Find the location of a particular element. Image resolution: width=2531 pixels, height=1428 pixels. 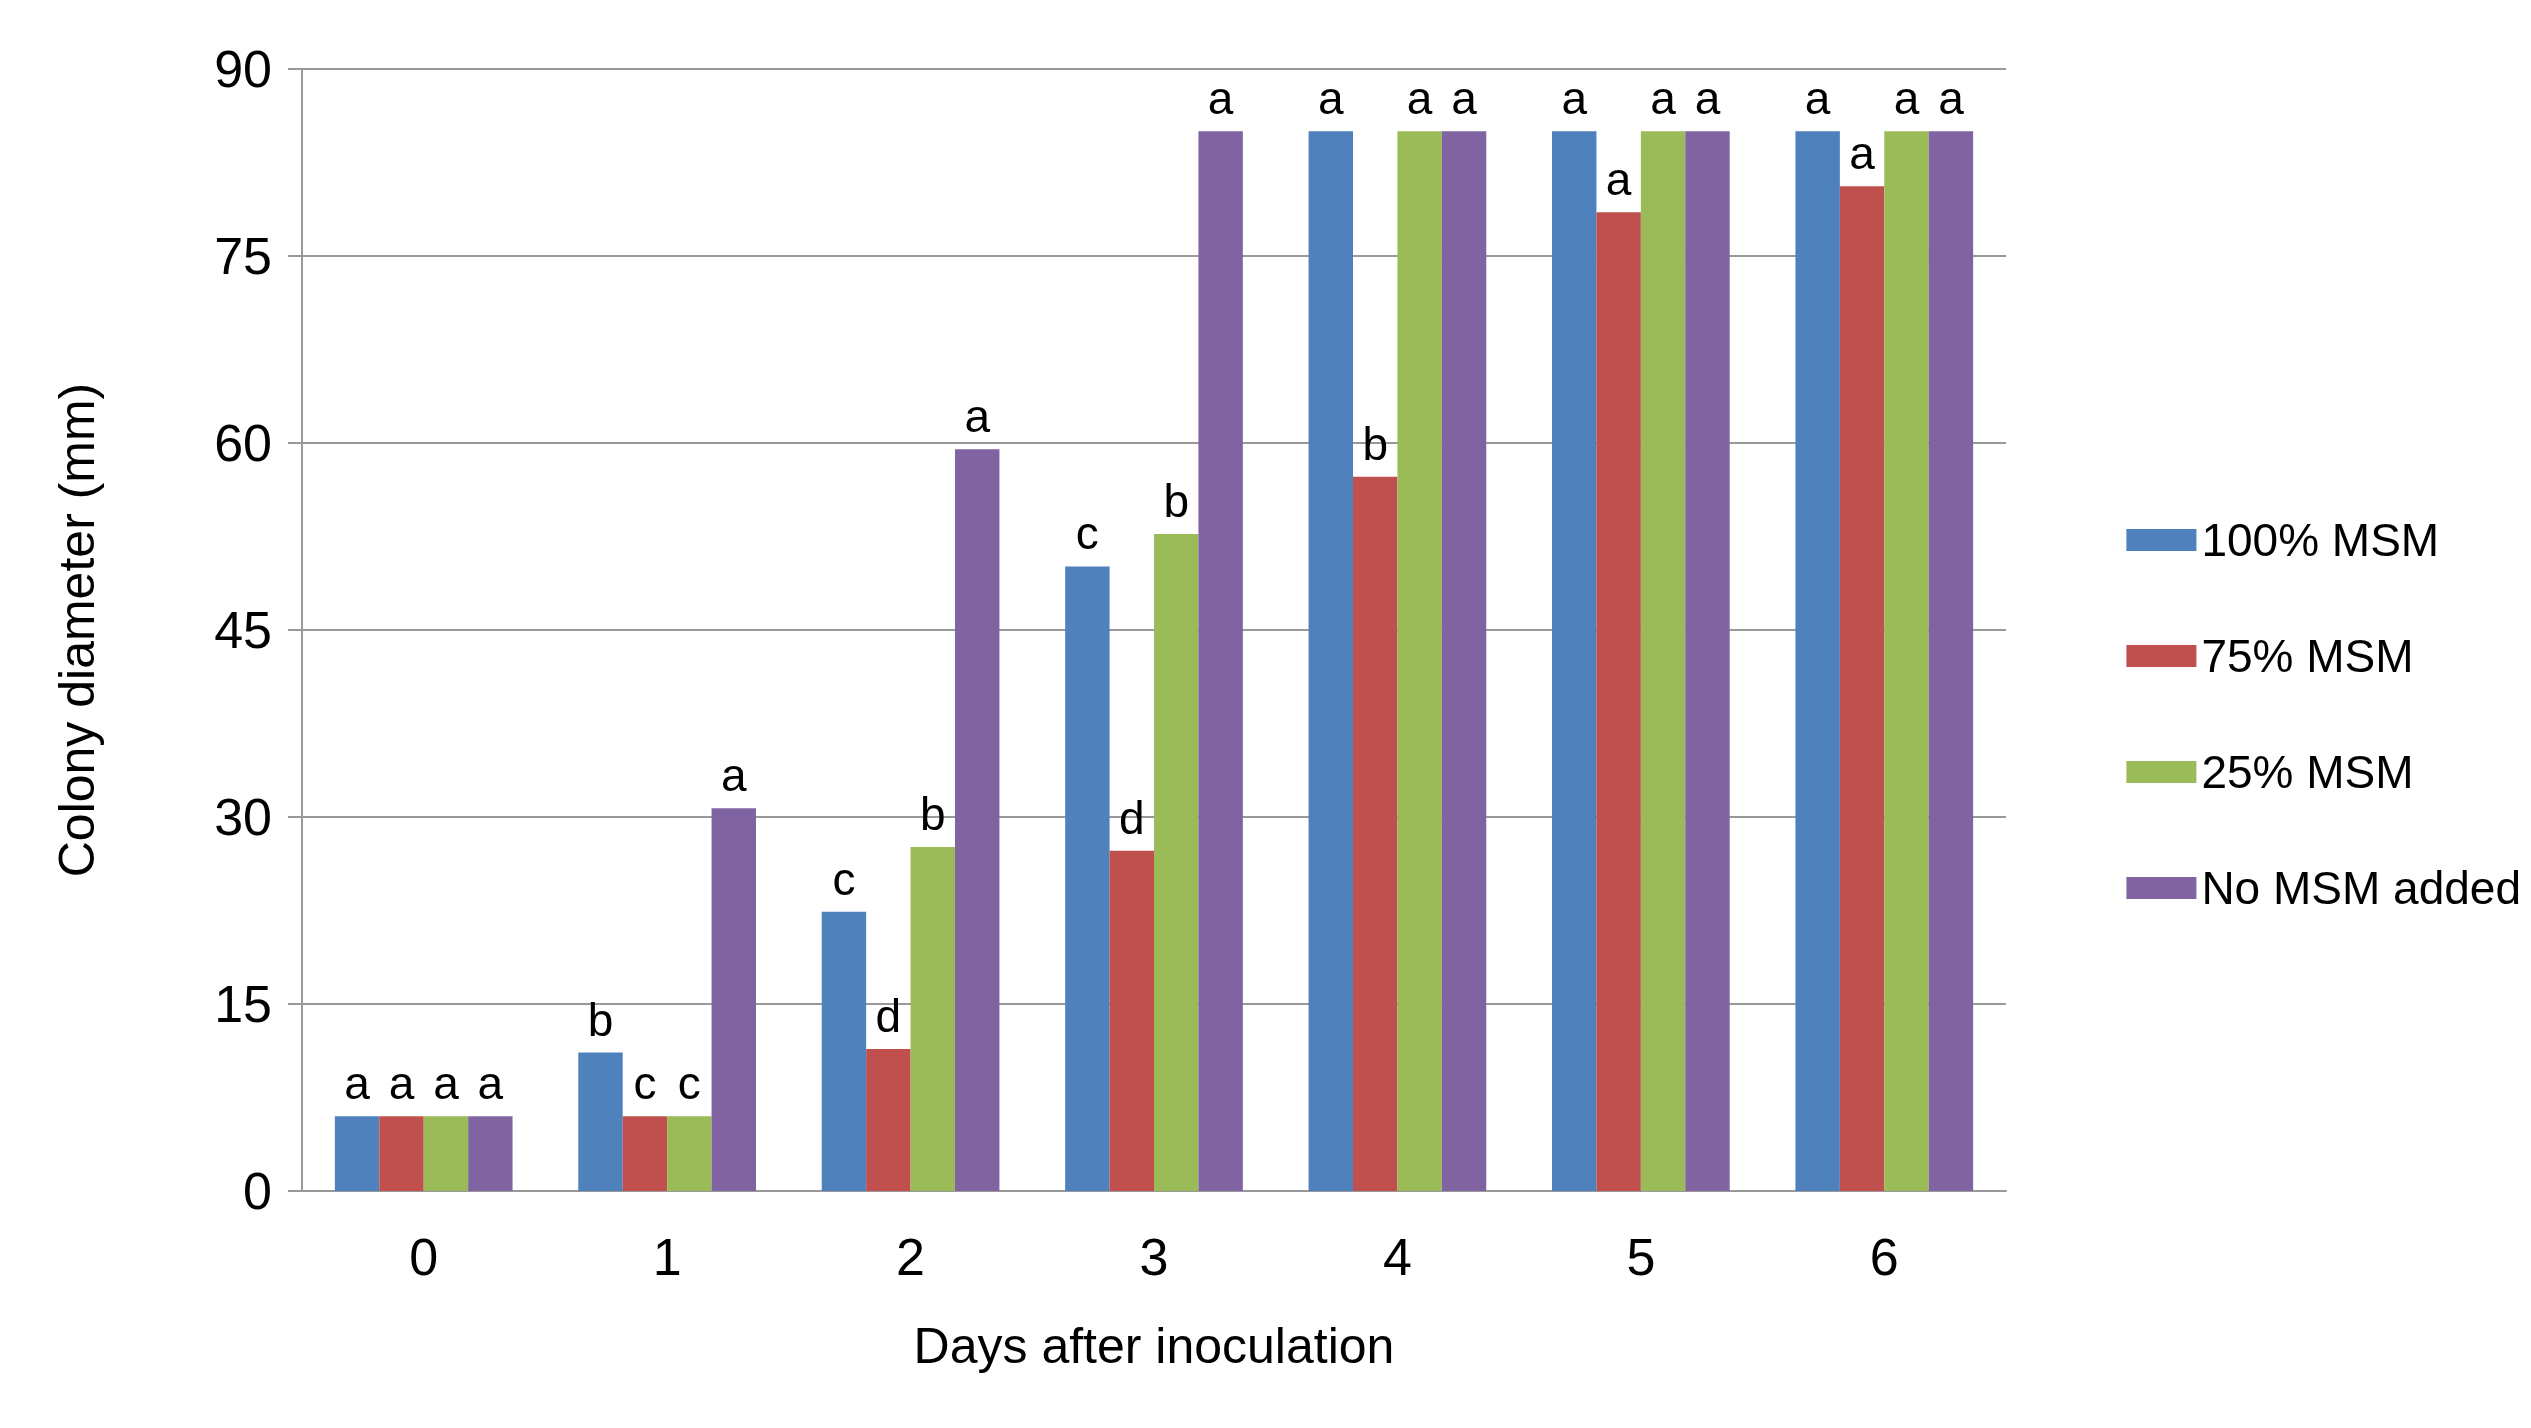

y-tick-label: 0 is located at coordinates (257, 1191).